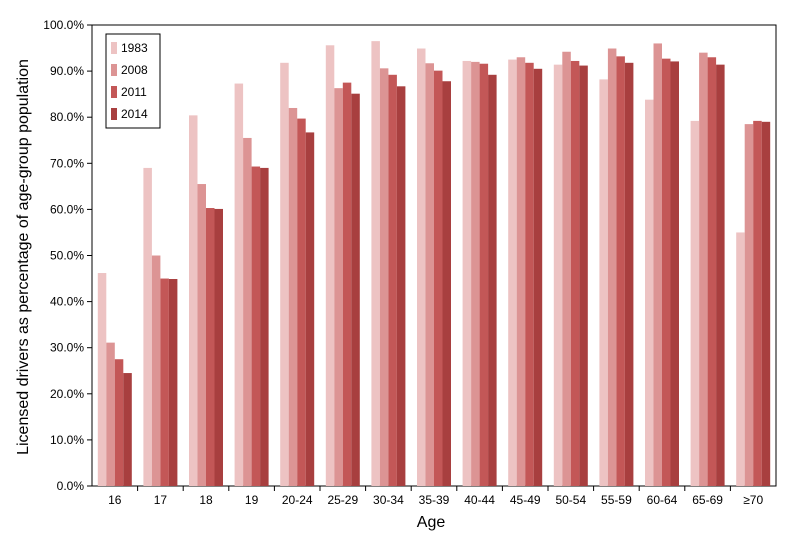 The width and height of the screenshot is (800, 539). I want to click on legend-label-2008: 2008, so click(134, 70).